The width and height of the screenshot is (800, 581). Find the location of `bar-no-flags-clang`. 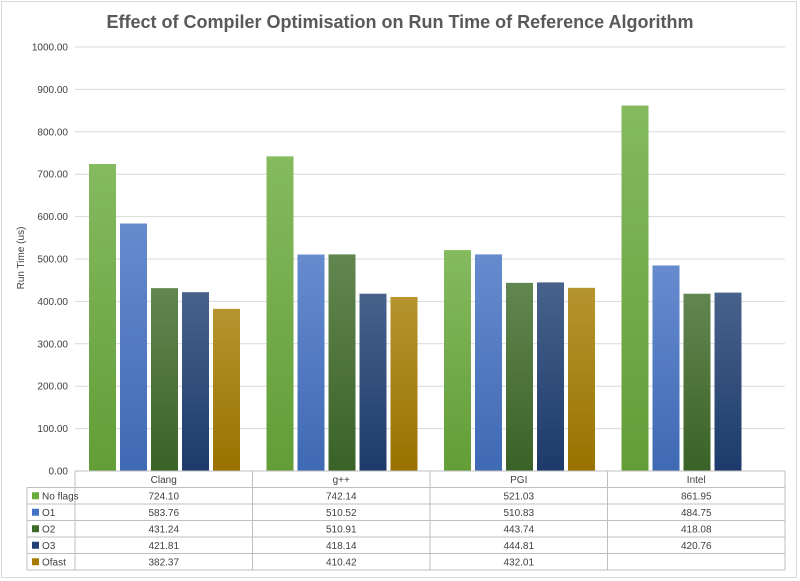

bar-no-flags-clang is located at coordinates (102, 317).